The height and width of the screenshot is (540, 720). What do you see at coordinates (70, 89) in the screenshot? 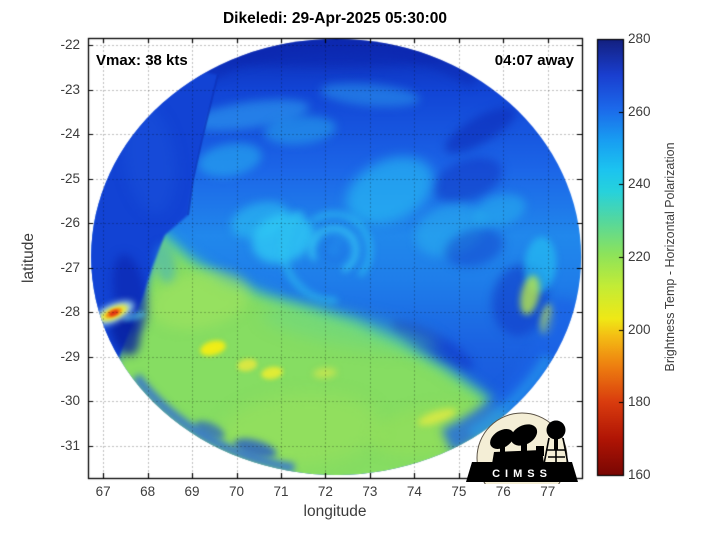
I see `y-tick-label: -23` at bounding box center [70, 89].